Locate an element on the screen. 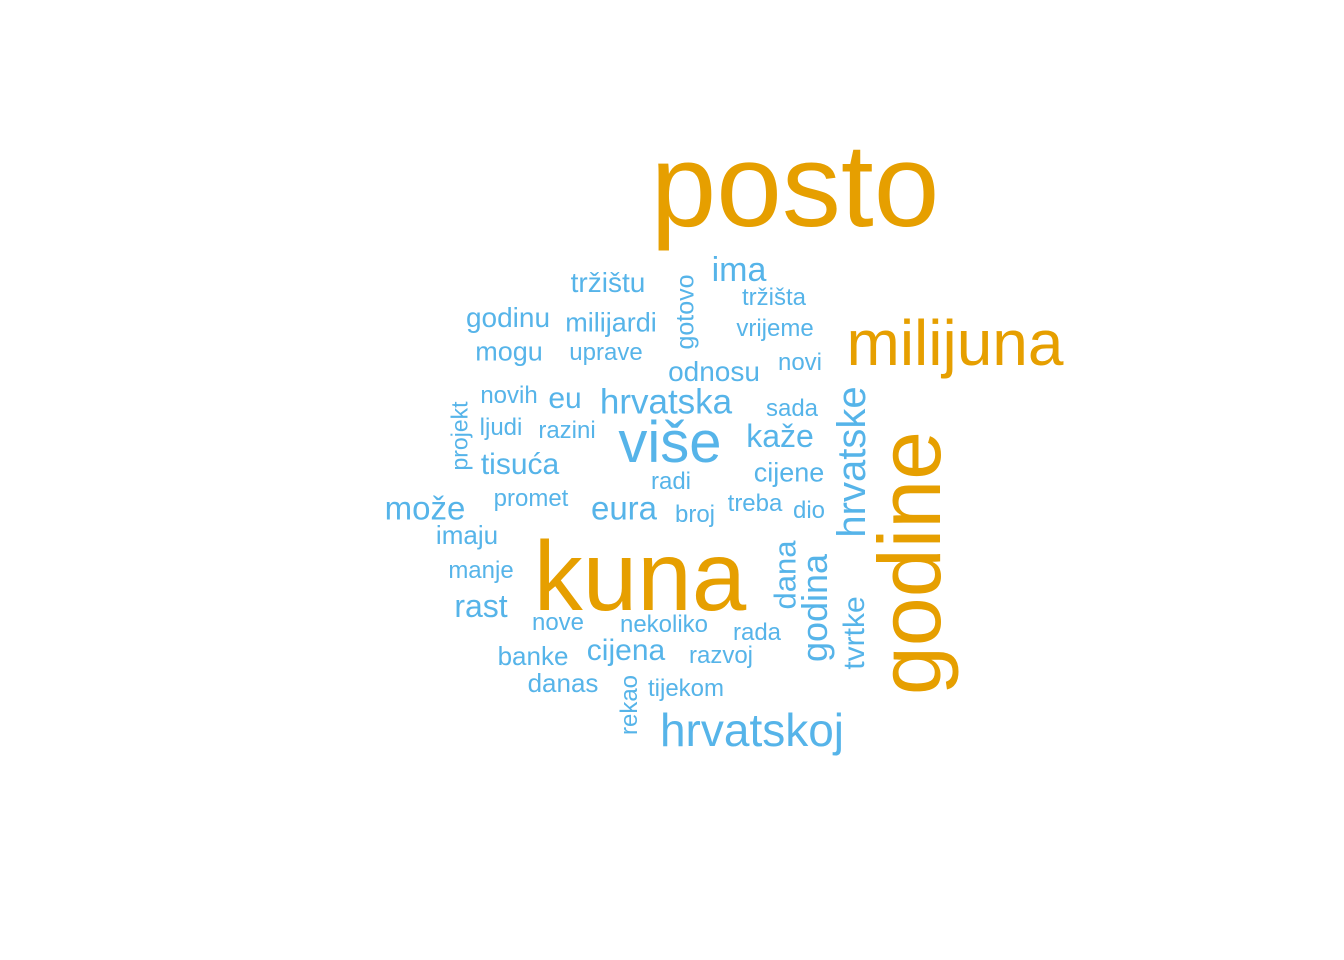 This screenshot has width=1344, height=960. word-32: uprave is located at coordinates (606, 352).